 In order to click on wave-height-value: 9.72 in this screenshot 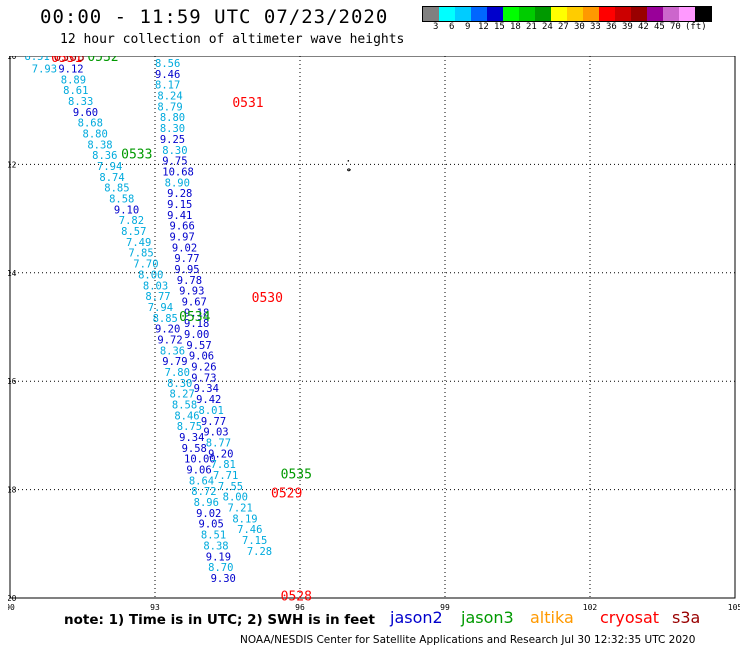, I will do `click(169, 340)`.